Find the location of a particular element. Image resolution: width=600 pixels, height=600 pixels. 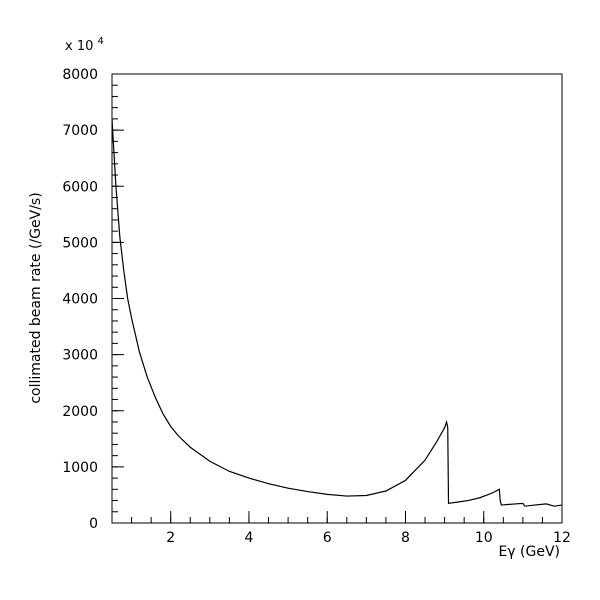

x-tick-label: 4 is located at coordinates (248, 538).